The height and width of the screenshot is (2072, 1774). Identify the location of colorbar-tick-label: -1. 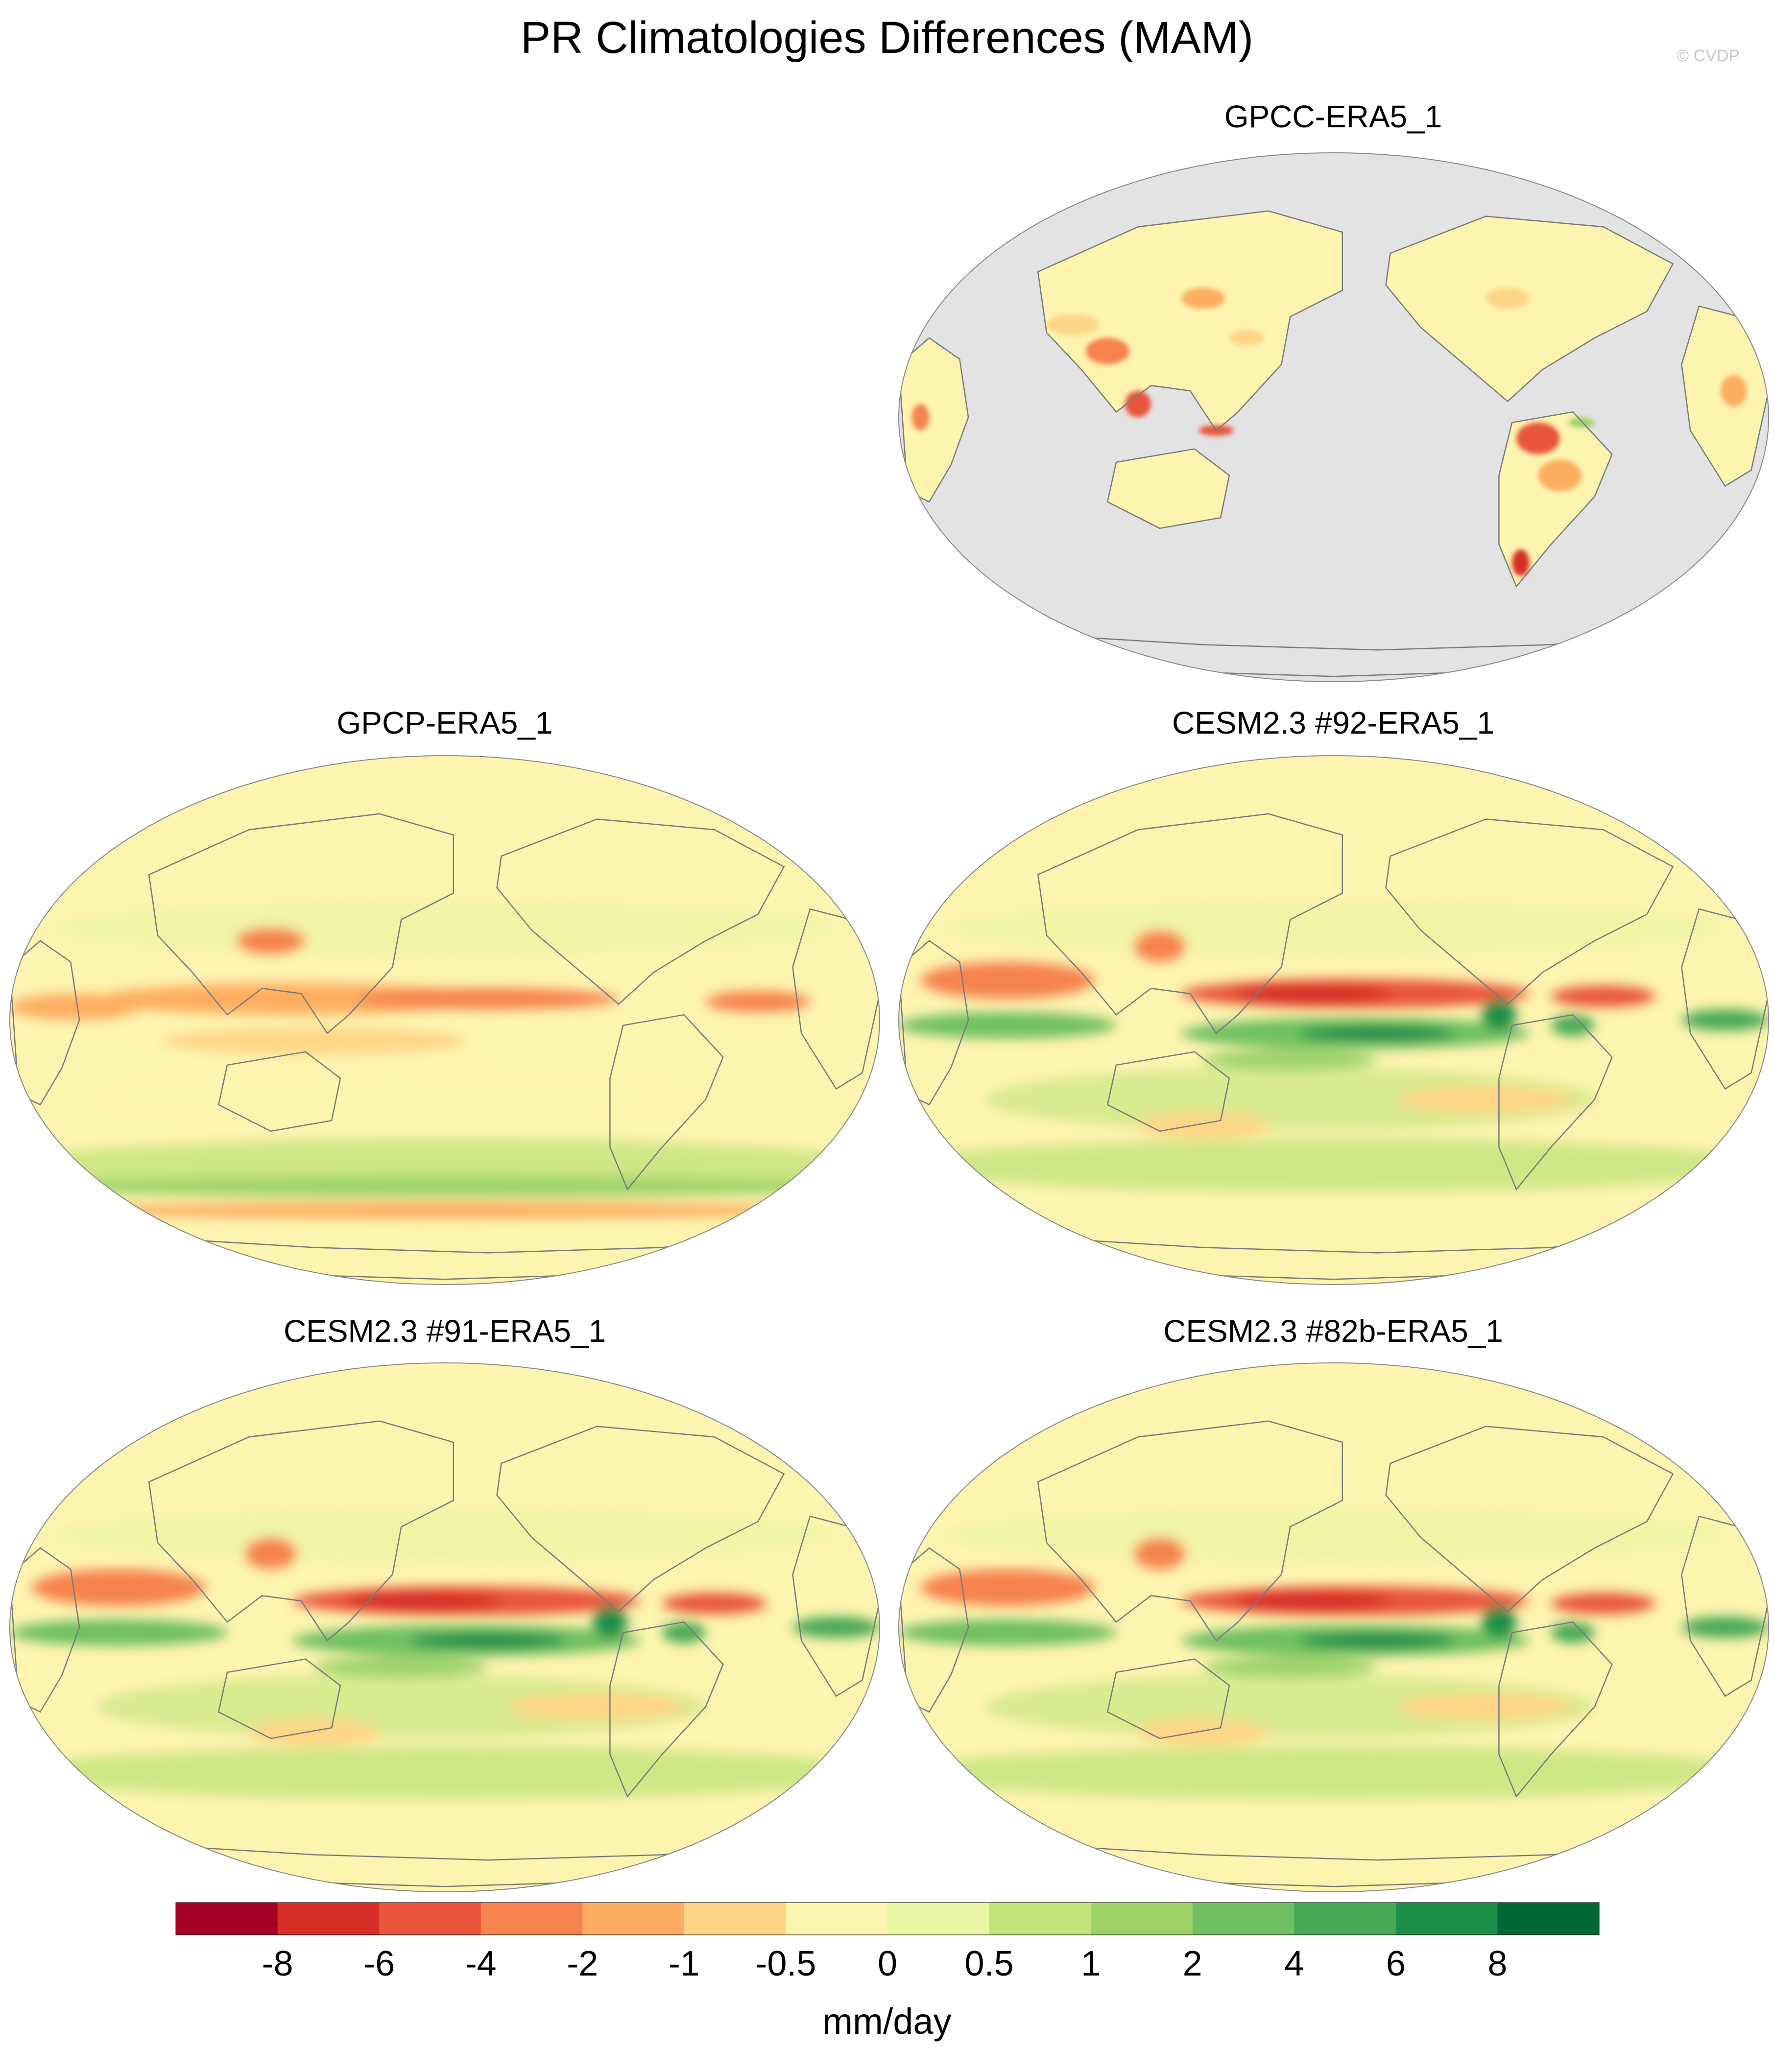
(684, 1963).